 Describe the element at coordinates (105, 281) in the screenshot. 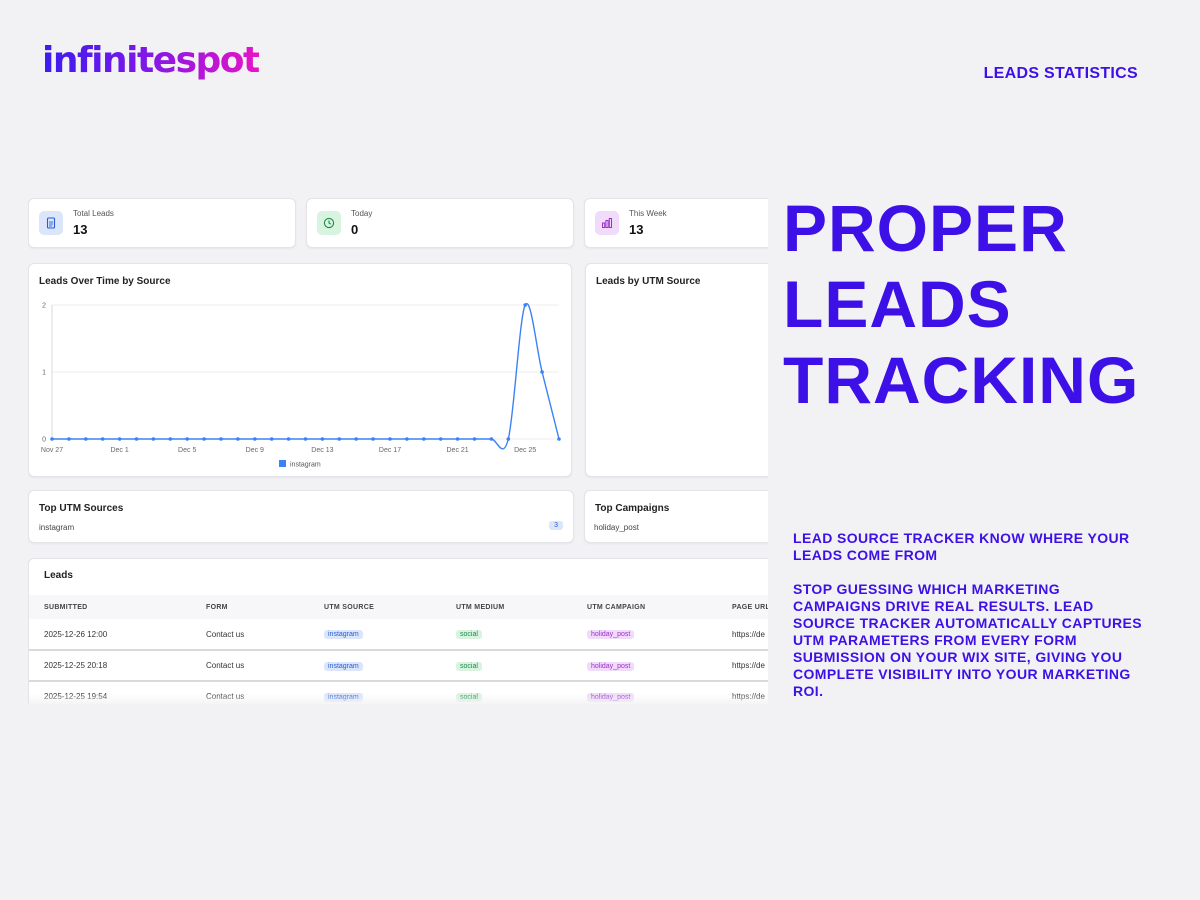

I see `chart-title: Leads Over Time by Source` at that location.